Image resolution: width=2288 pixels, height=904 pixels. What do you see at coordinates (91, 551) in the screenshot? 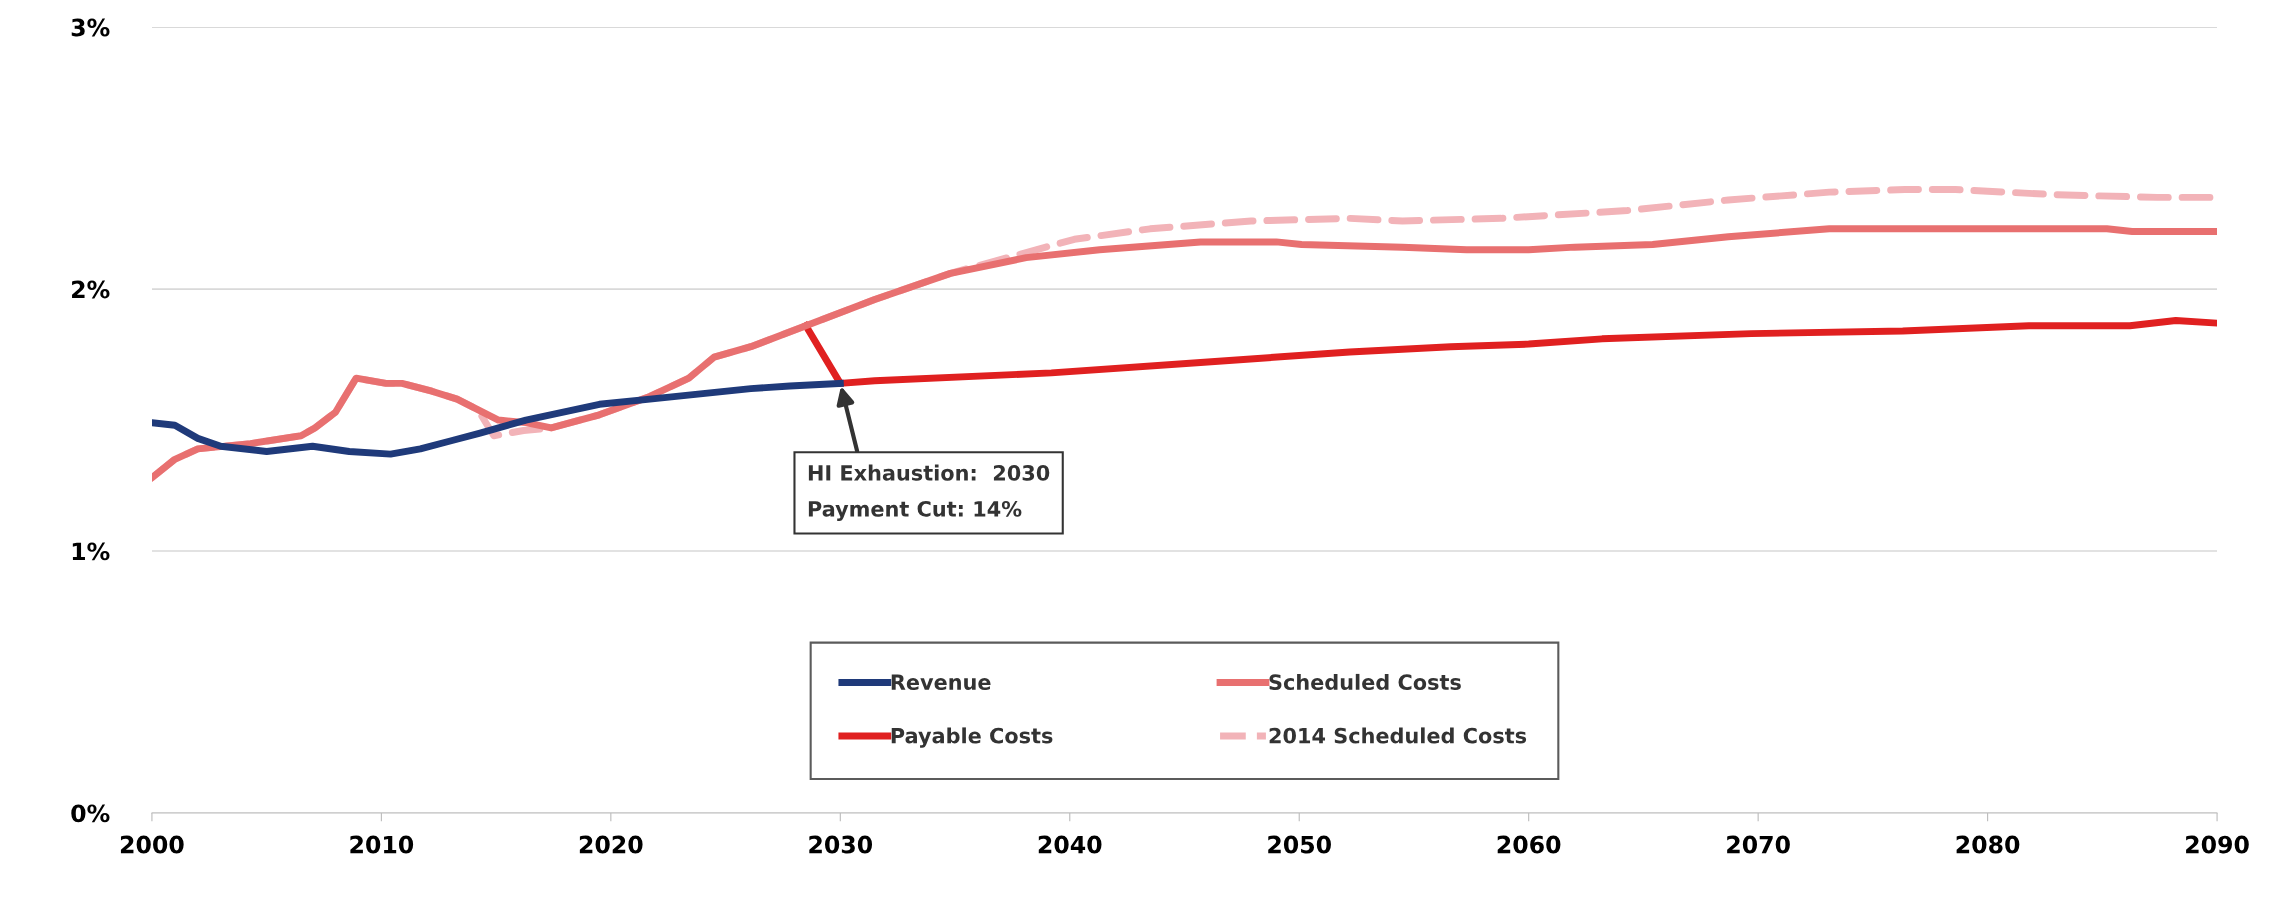
I see `y-tick-label: 1%` at bounding box center [91, 551].